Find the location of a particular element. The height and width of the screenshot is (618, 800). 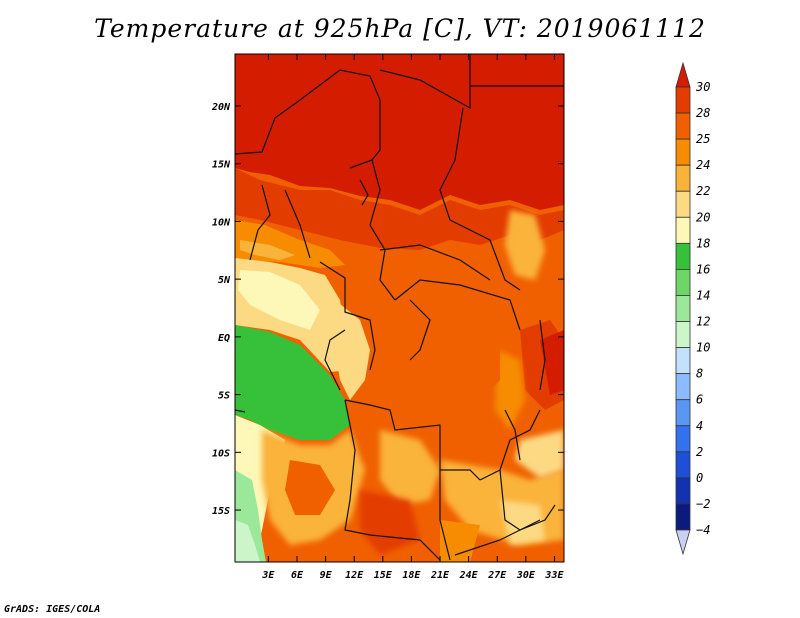

credit-label: GrADS: IGES/COLA is located at coordinates (52, 609).